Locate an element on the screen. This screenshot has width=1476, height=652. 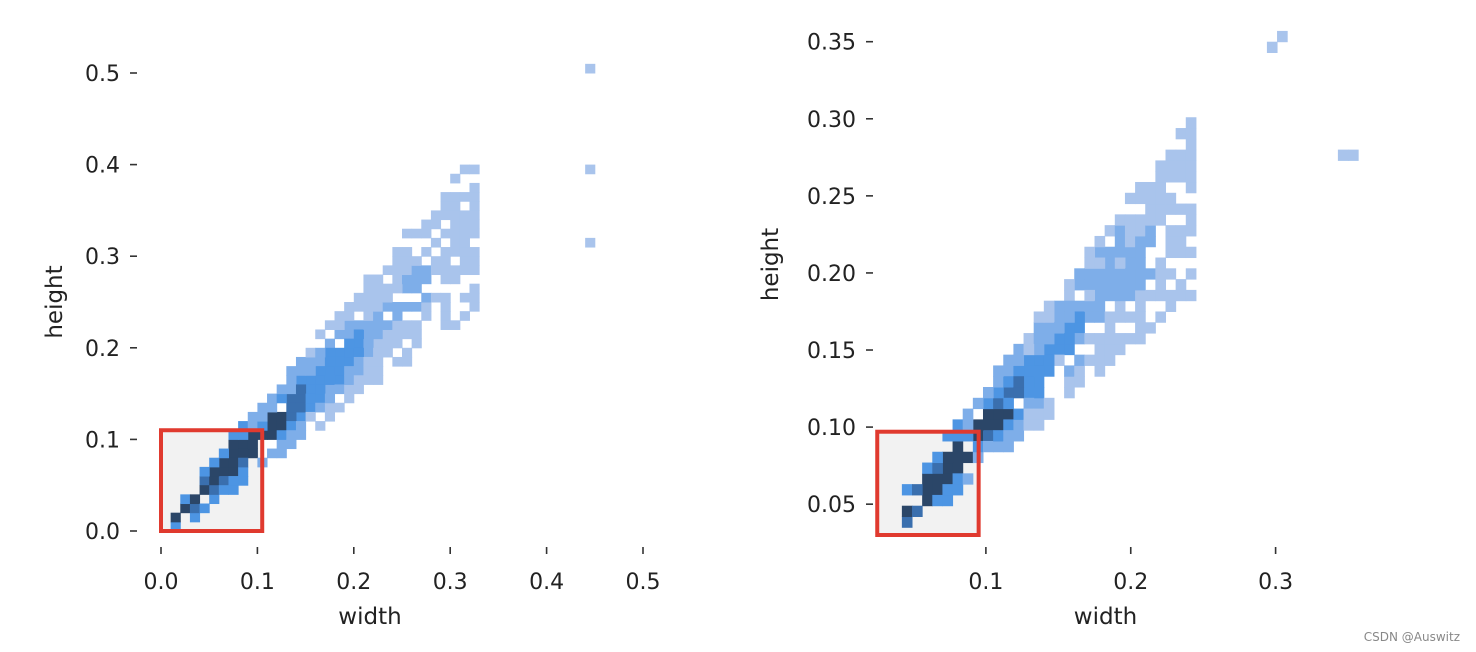
x-tick-label: 0.4 is located at coordinates (546, 582).